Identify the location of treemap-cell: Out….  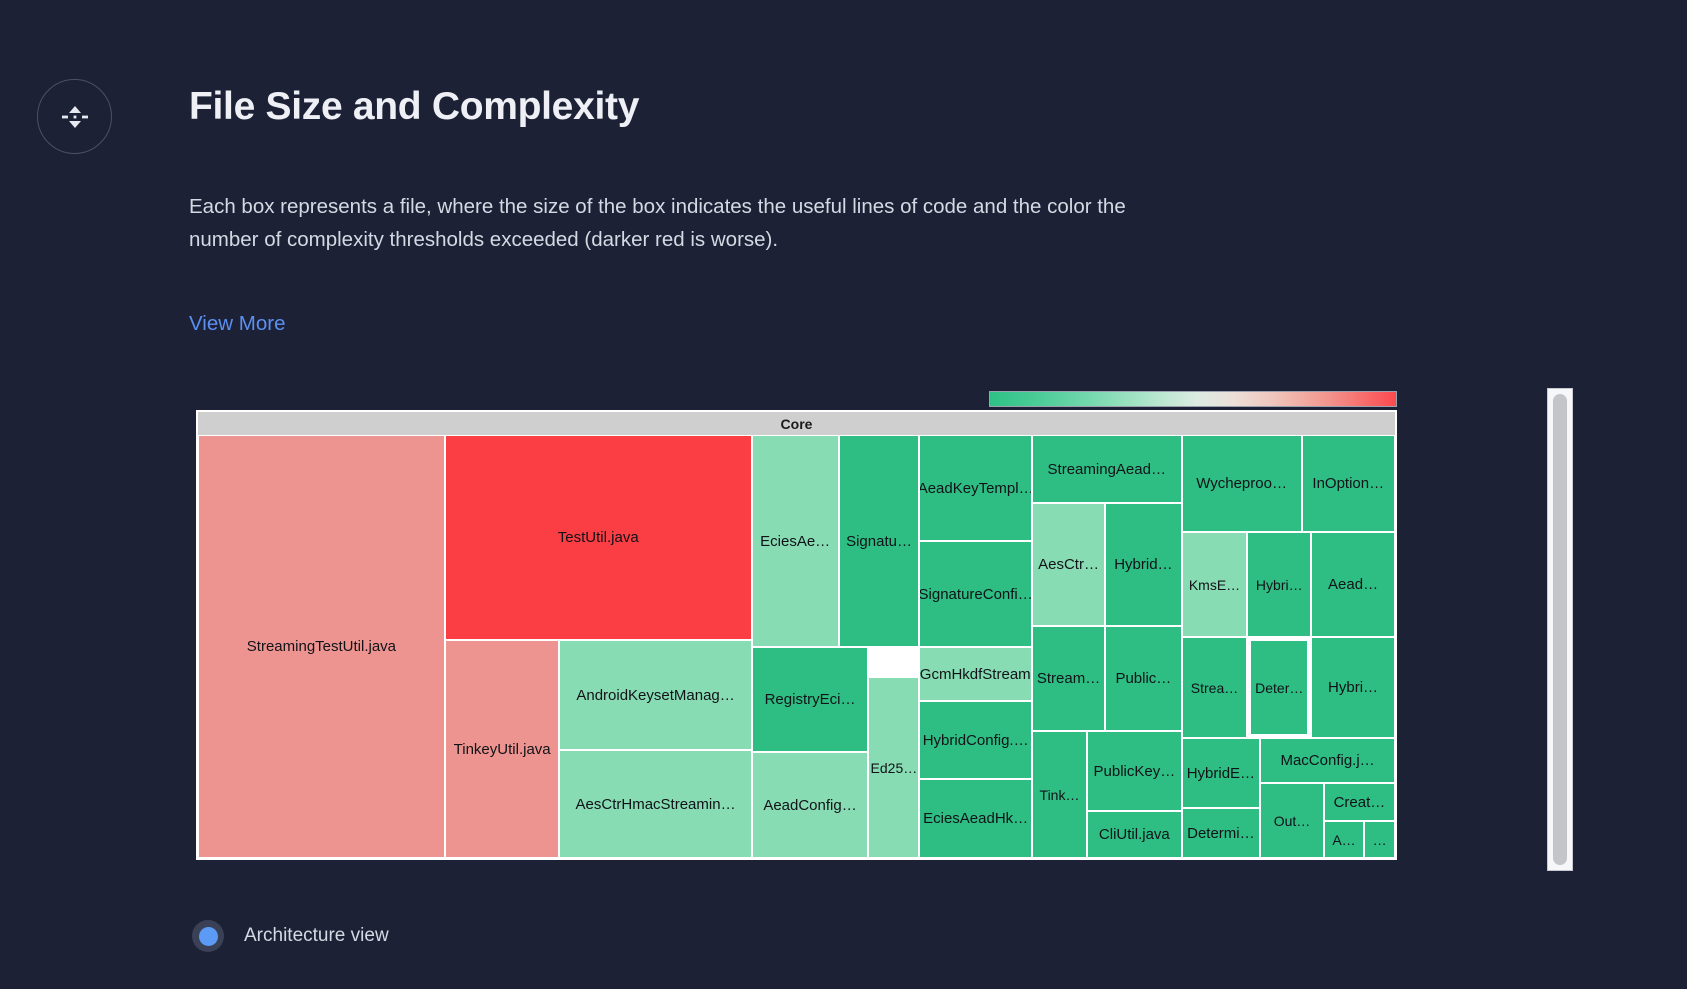
(1292, 820).